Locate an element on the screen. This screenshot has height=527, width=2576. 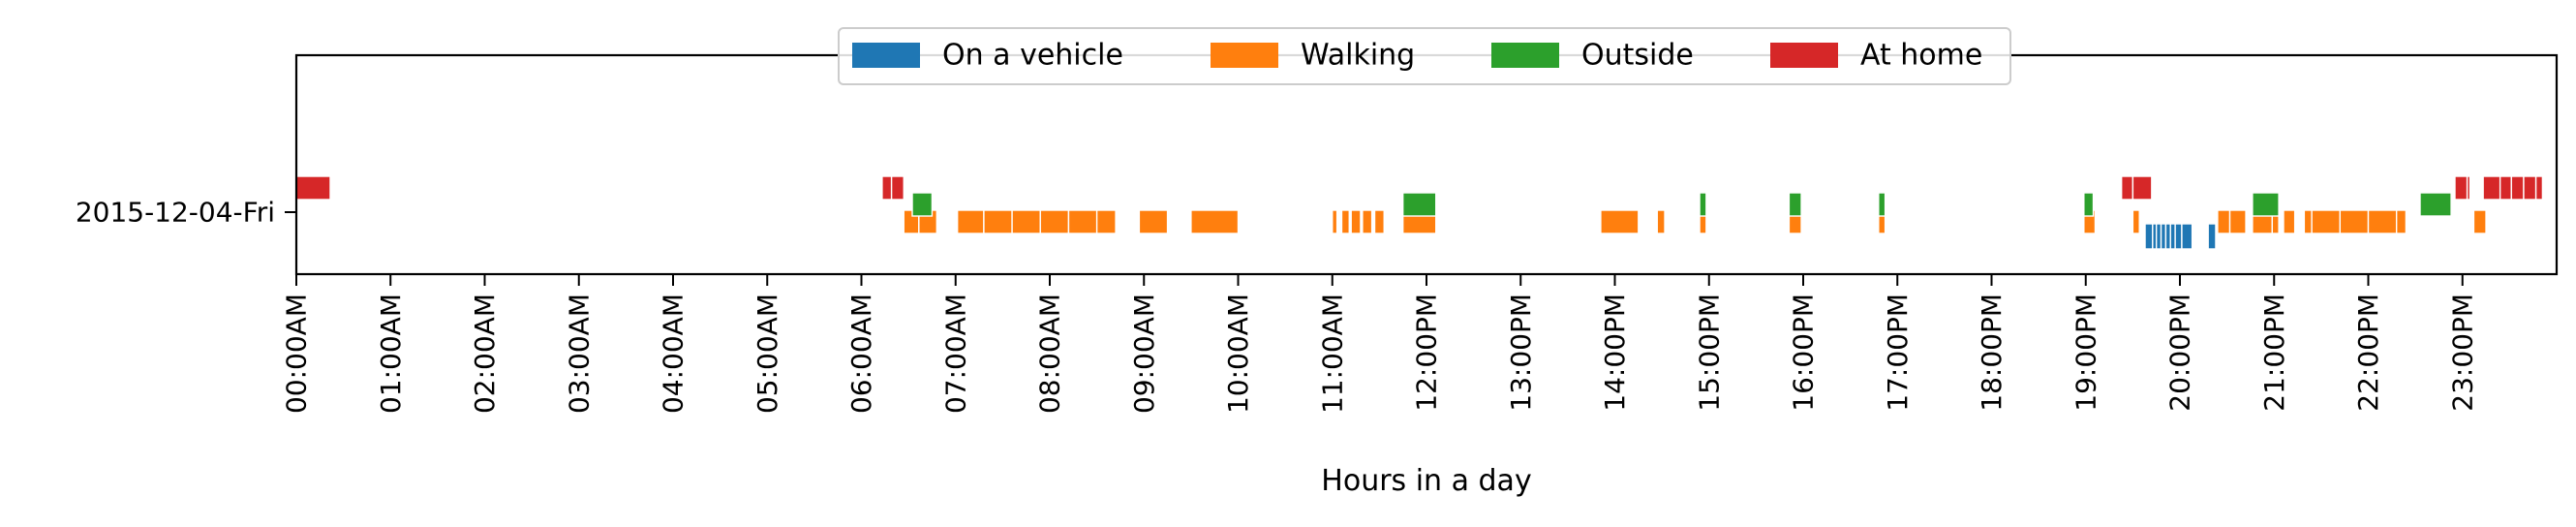
x-tick-label-3: 03:00AM is located at coordinates (579, 354).